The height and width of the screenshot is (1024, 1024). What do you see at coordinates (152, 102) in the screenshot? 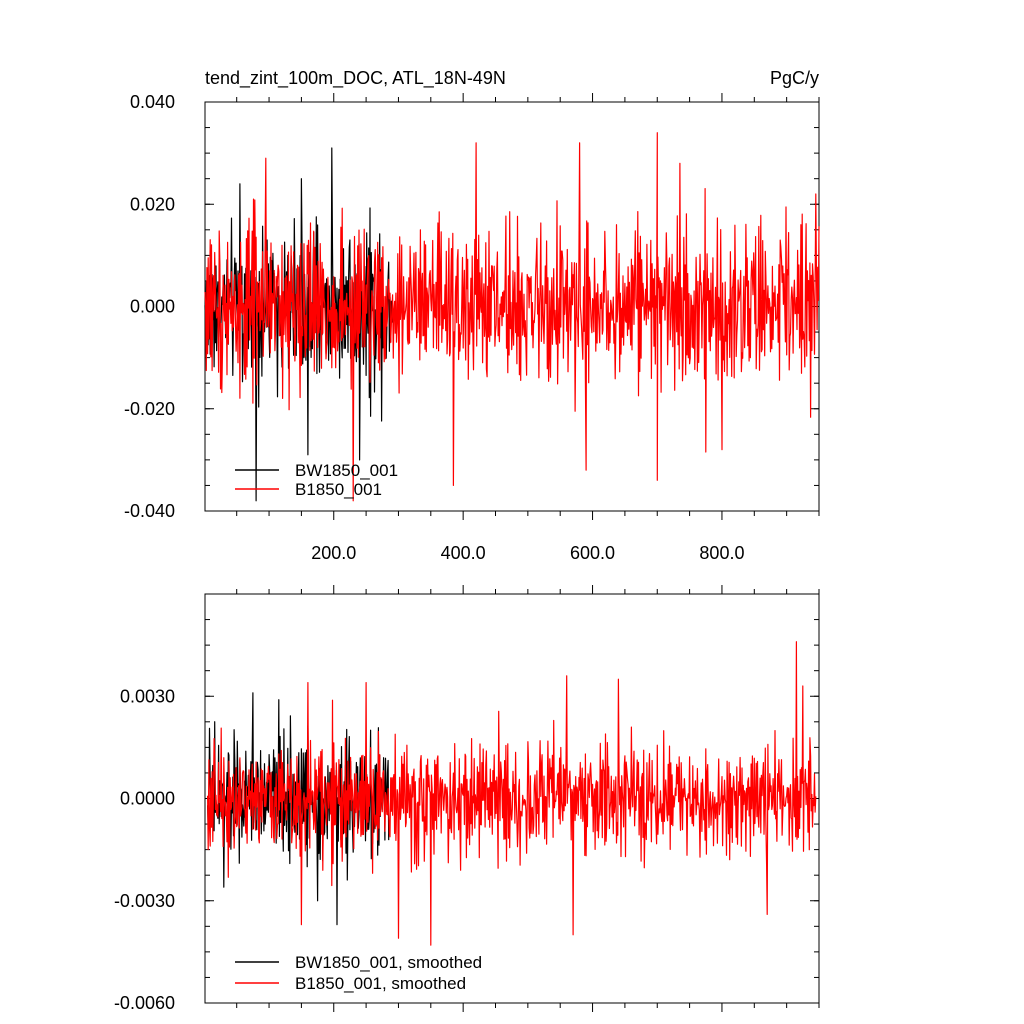
I see `y-tick-label: 0.040` at bounding box center [152, 102].